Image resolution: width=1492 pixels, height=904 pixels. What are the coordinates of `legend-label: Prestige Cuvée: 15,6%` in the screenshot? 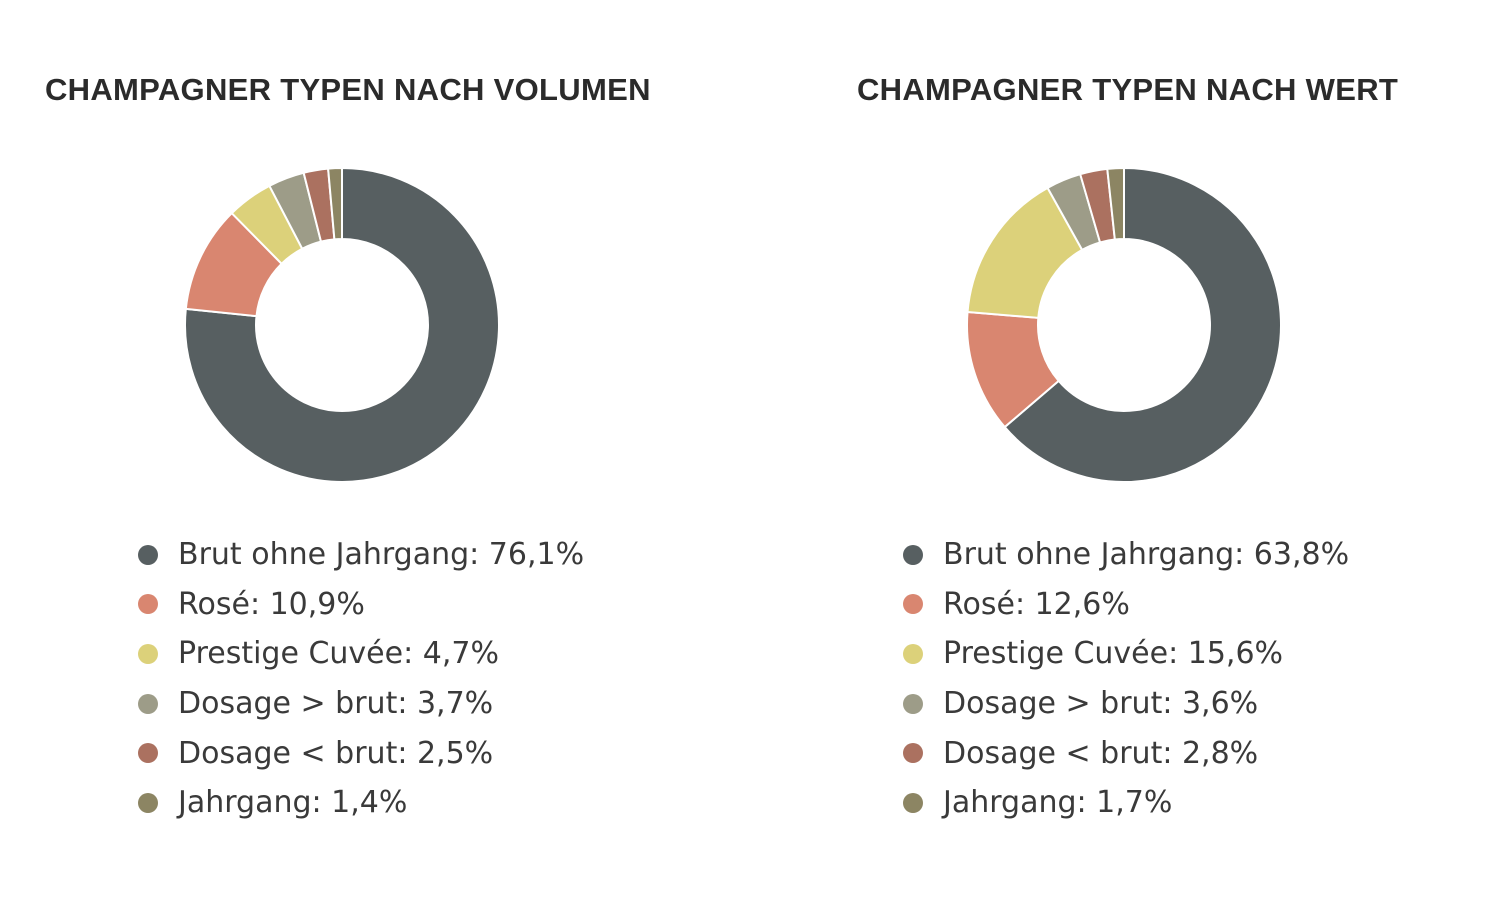 It's located at (1113, 654).